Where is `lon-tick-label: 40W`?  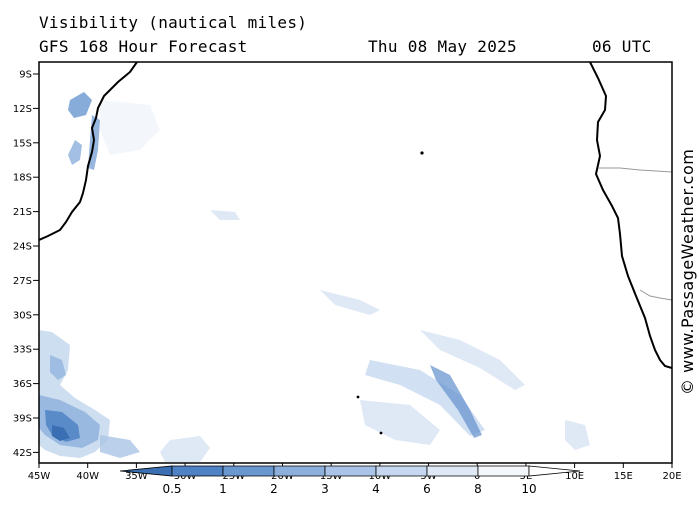 lon-tick-label: 40W is located at coordinates (87, 476).